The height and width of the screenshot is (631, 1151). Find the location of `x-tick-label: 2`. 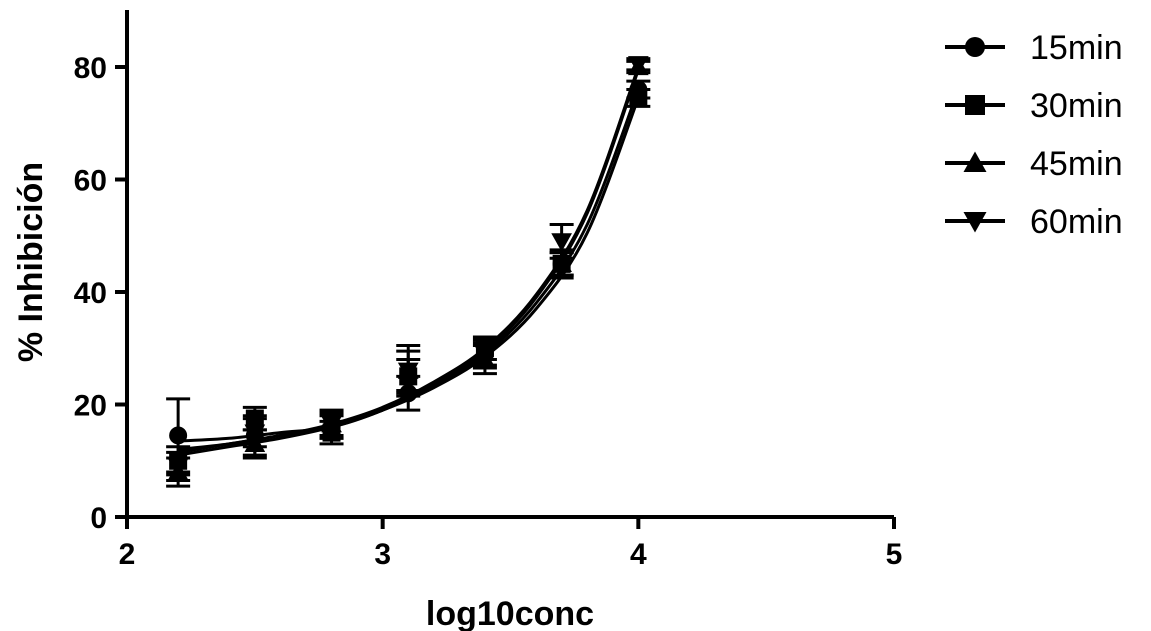

x-tick-label: 2 is located at coordinates (127, 554).